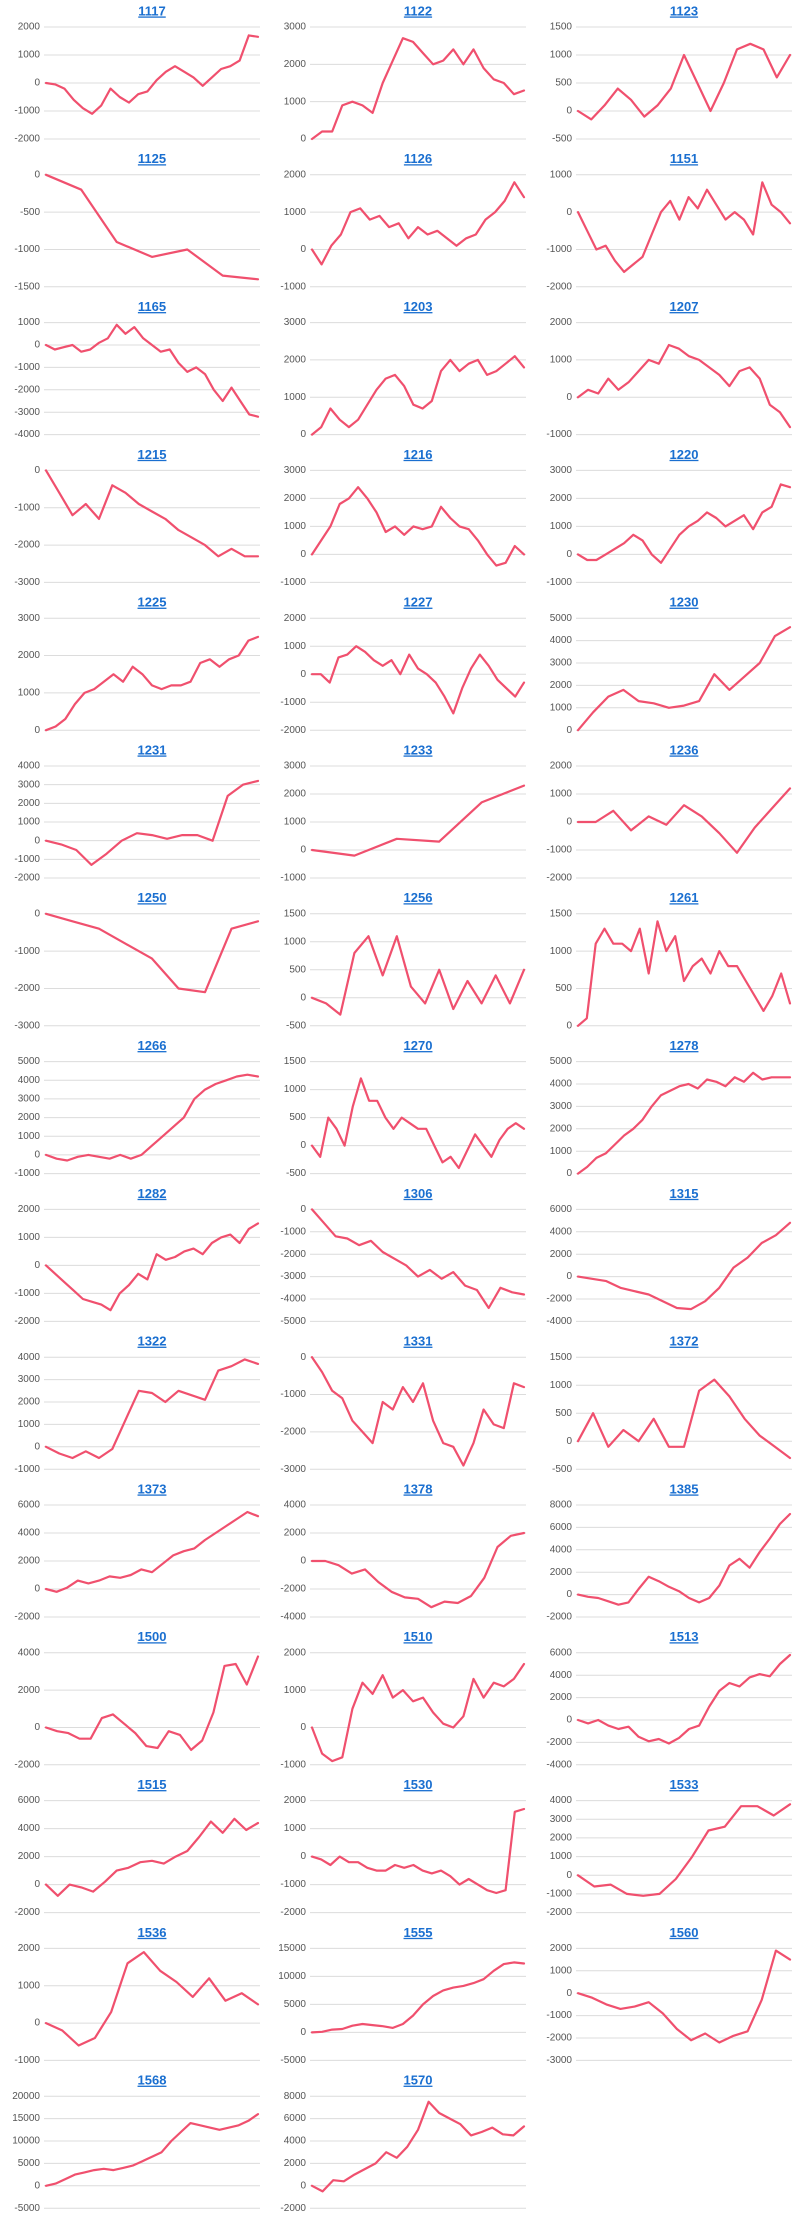 This screenshot has width=800, height=2217. Describe the element at coordinates (139, 665) in the screenshot. I see `mini-chart: 1225 0 1000 2000 3000` at that location.